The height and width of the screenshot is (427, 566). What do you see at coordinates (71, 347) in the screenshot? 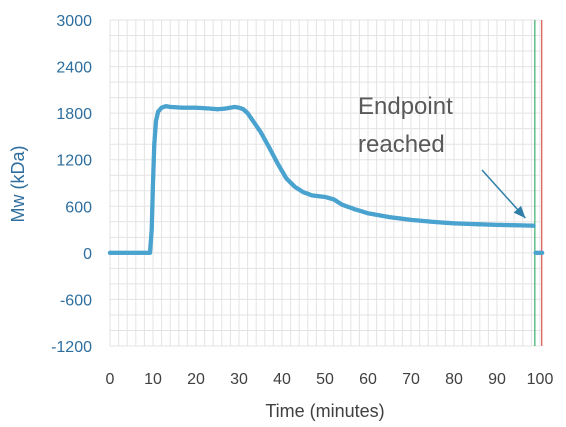
I see `y-tick-label: -1200` at bounding box center [71, 347].